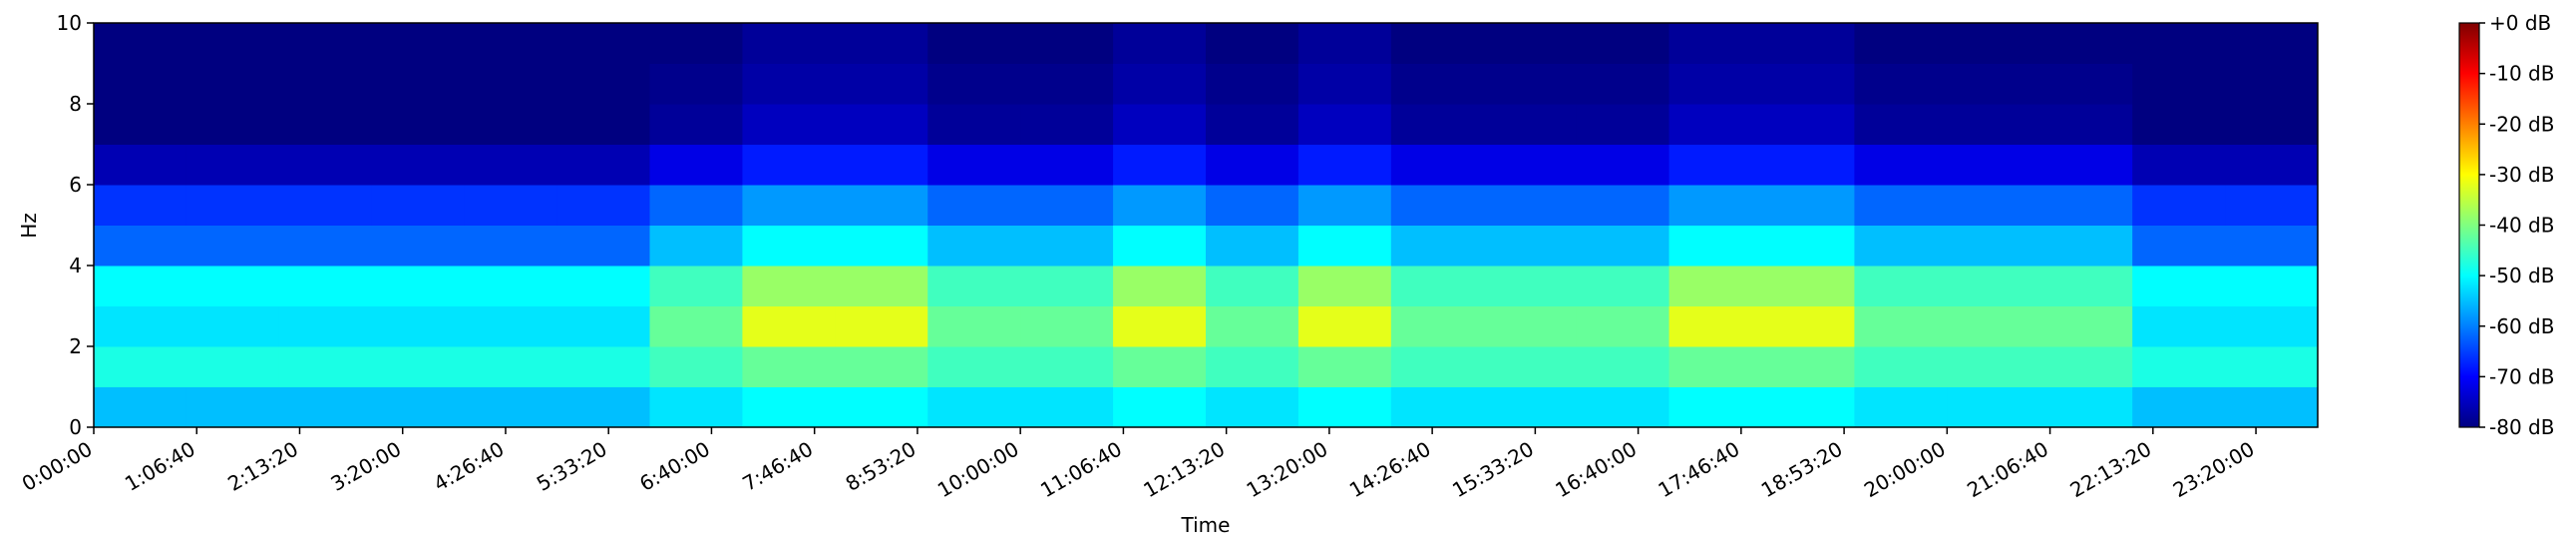 The width and height of the screenshot is (2576, 551). I want to click on x-tick-label: 21:06:40, so click(2008, 470).